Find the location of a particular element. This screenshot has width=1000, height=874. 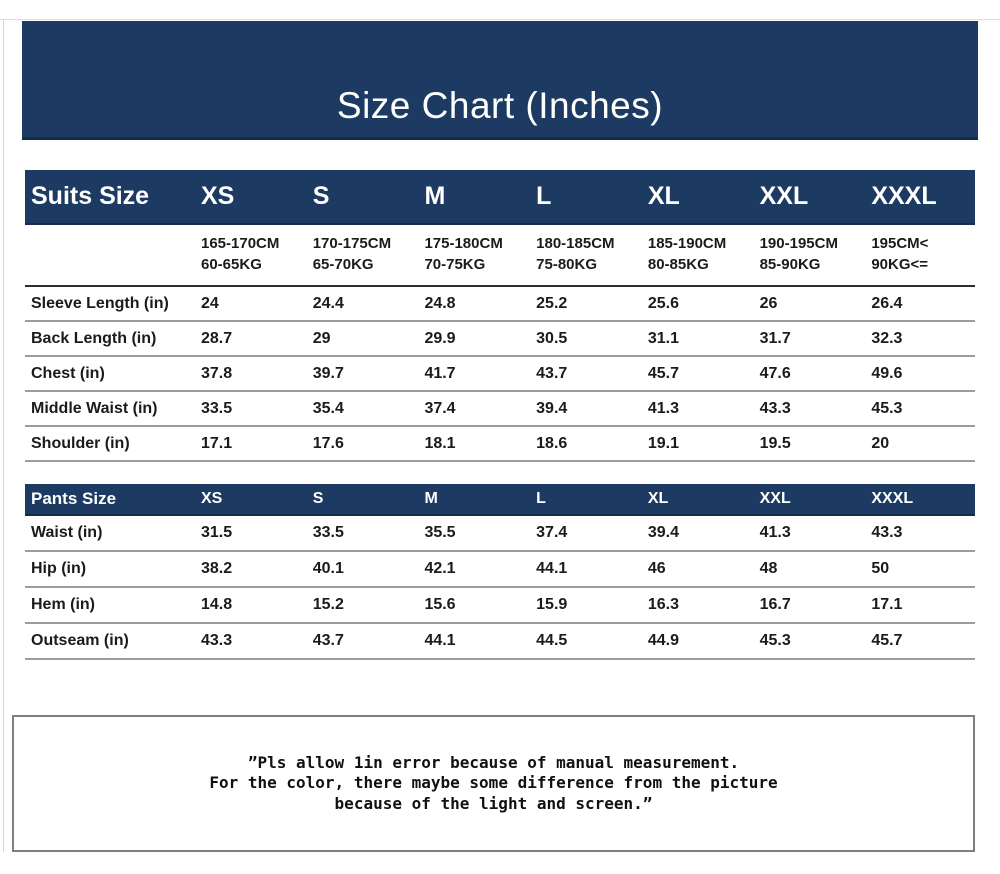

row-label: Chest (in) is located at coordinates (68, 373).